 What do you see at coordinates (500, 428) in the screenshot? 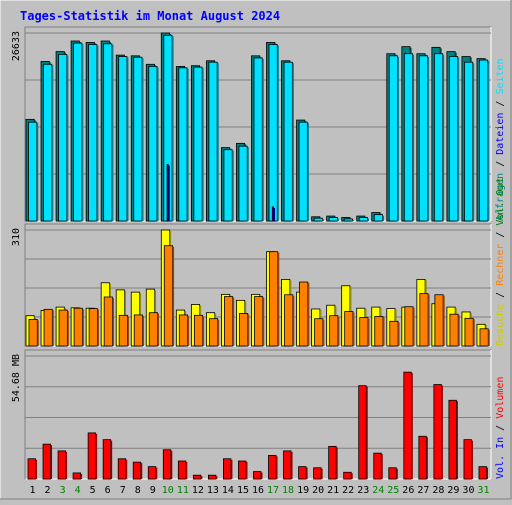
I see `legend-bottom: Vol. In / Volumen` at bounding box center [500, 428].